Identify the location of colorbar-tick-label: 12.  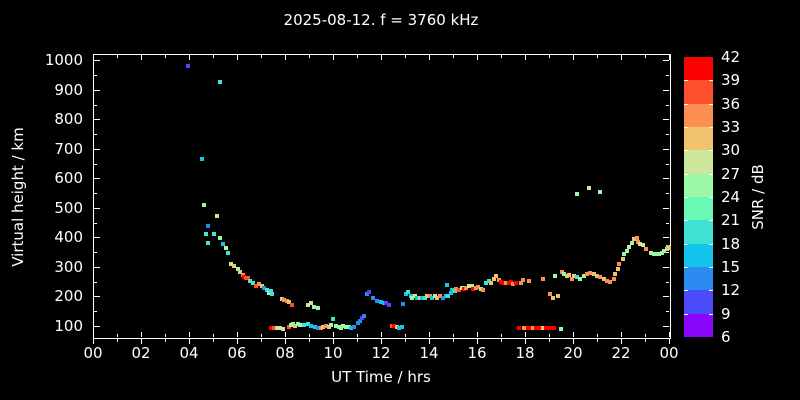
(731, 290).